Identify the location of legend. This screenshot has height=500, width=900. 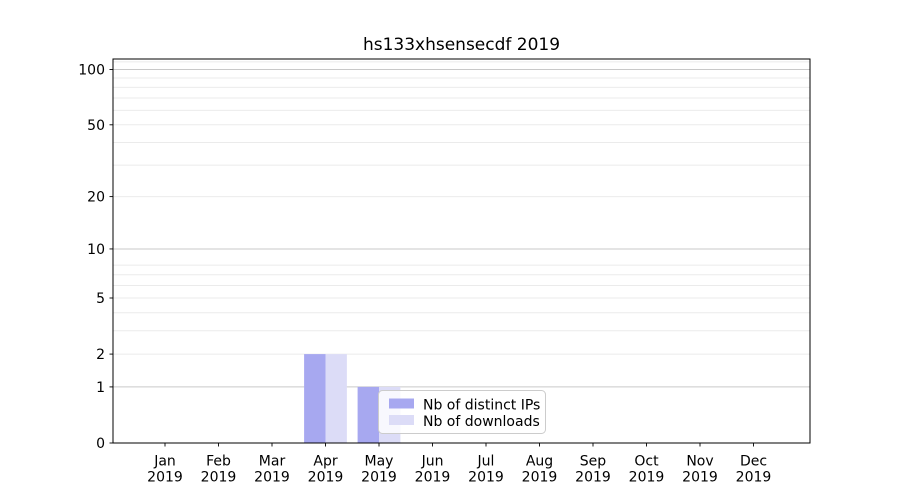
(462, 412).